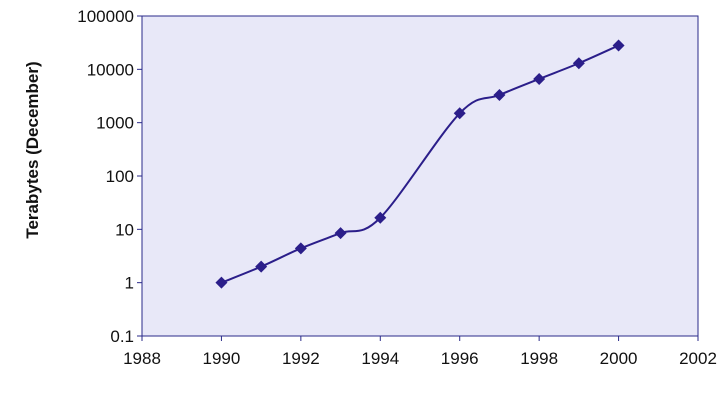 This screenshot has height=405, width=720. What do you see at coordinates (105, 16) in the screenshot?
I see `y-tick-label: 100000` at bounding box center [105, 16].